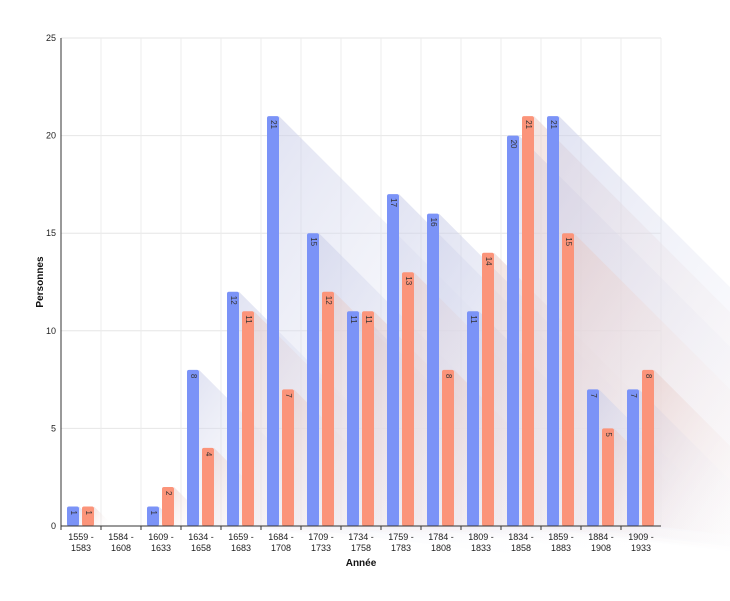  Describe the element at coordinates (40, 282) in the screenshot. I see `y-axis-title: Personnes` at that location.